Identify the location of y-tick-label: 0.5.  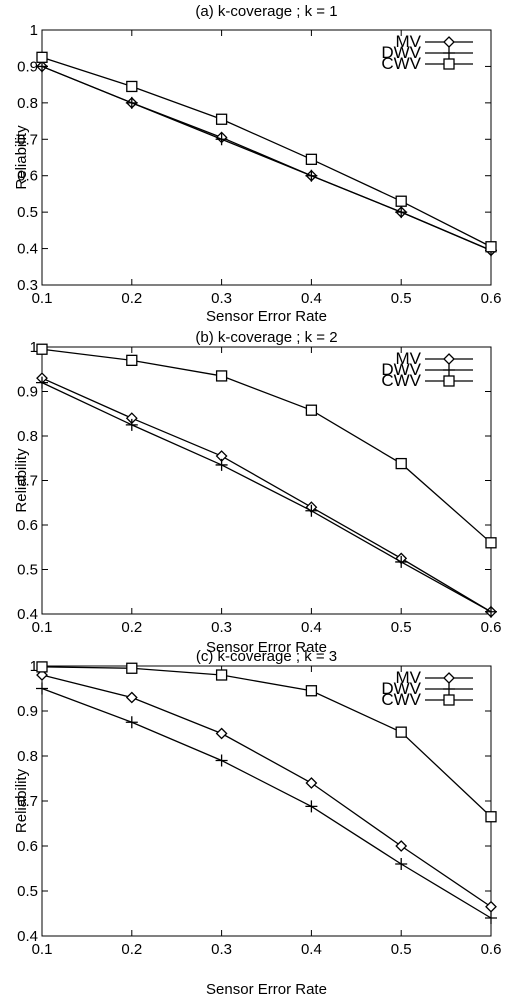
(27, 891).